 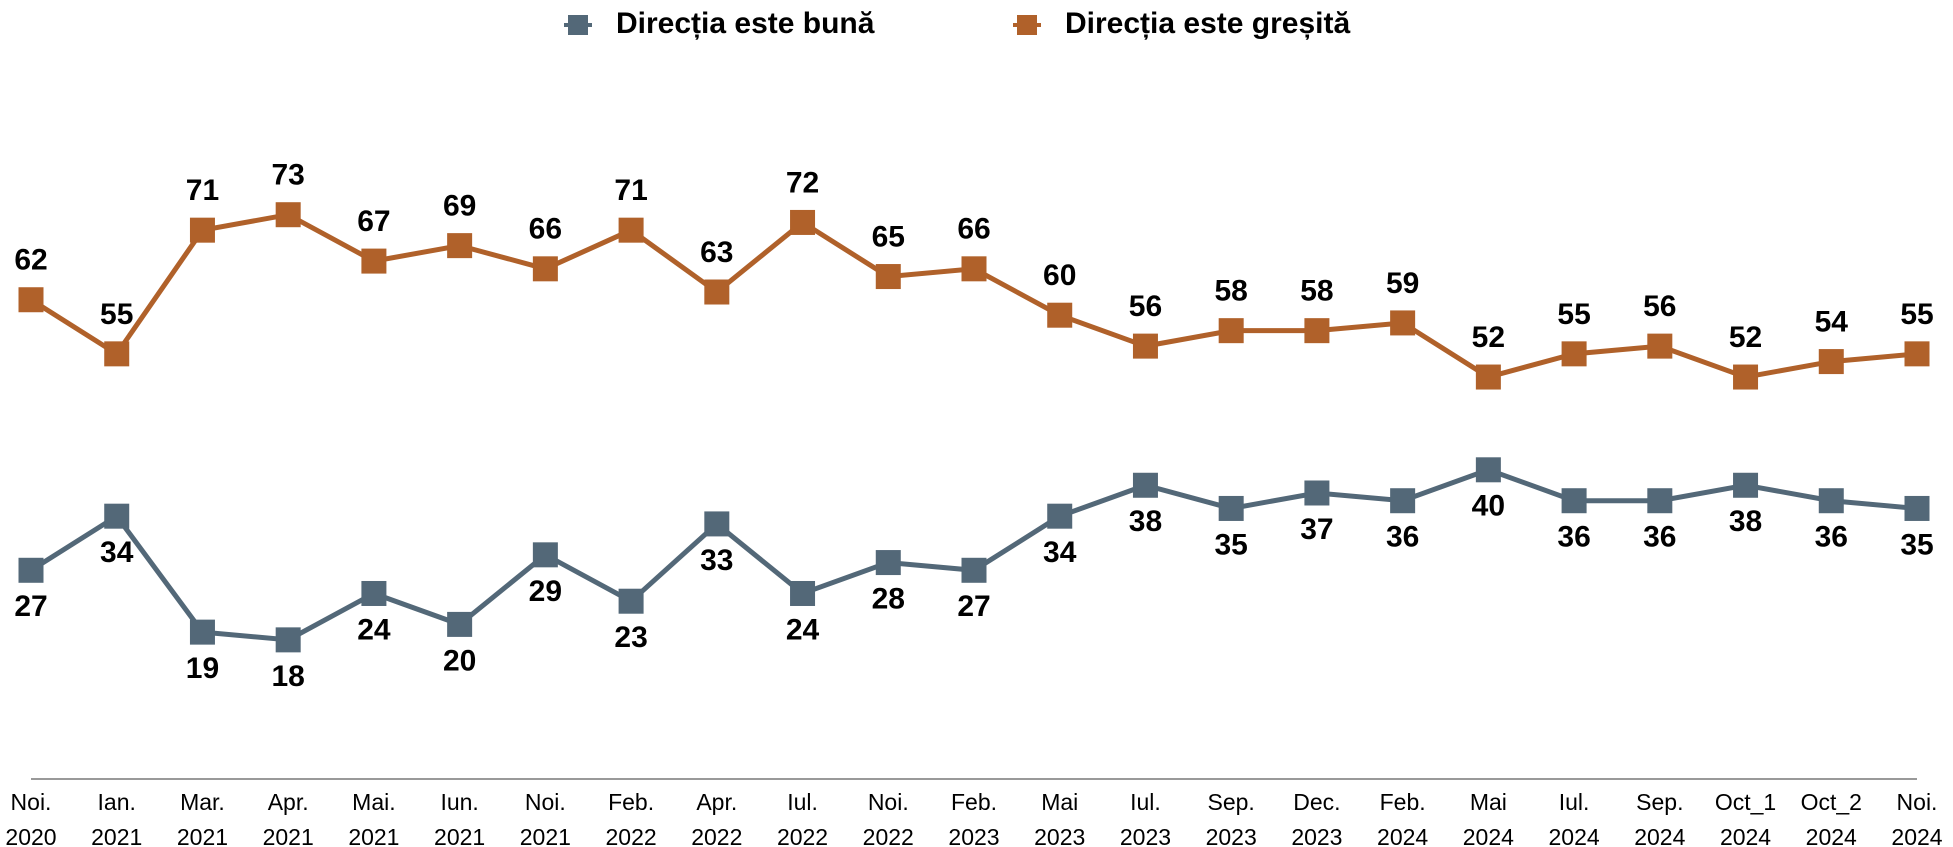 I want to click on data-label: 19, so click(x=202, y=668).